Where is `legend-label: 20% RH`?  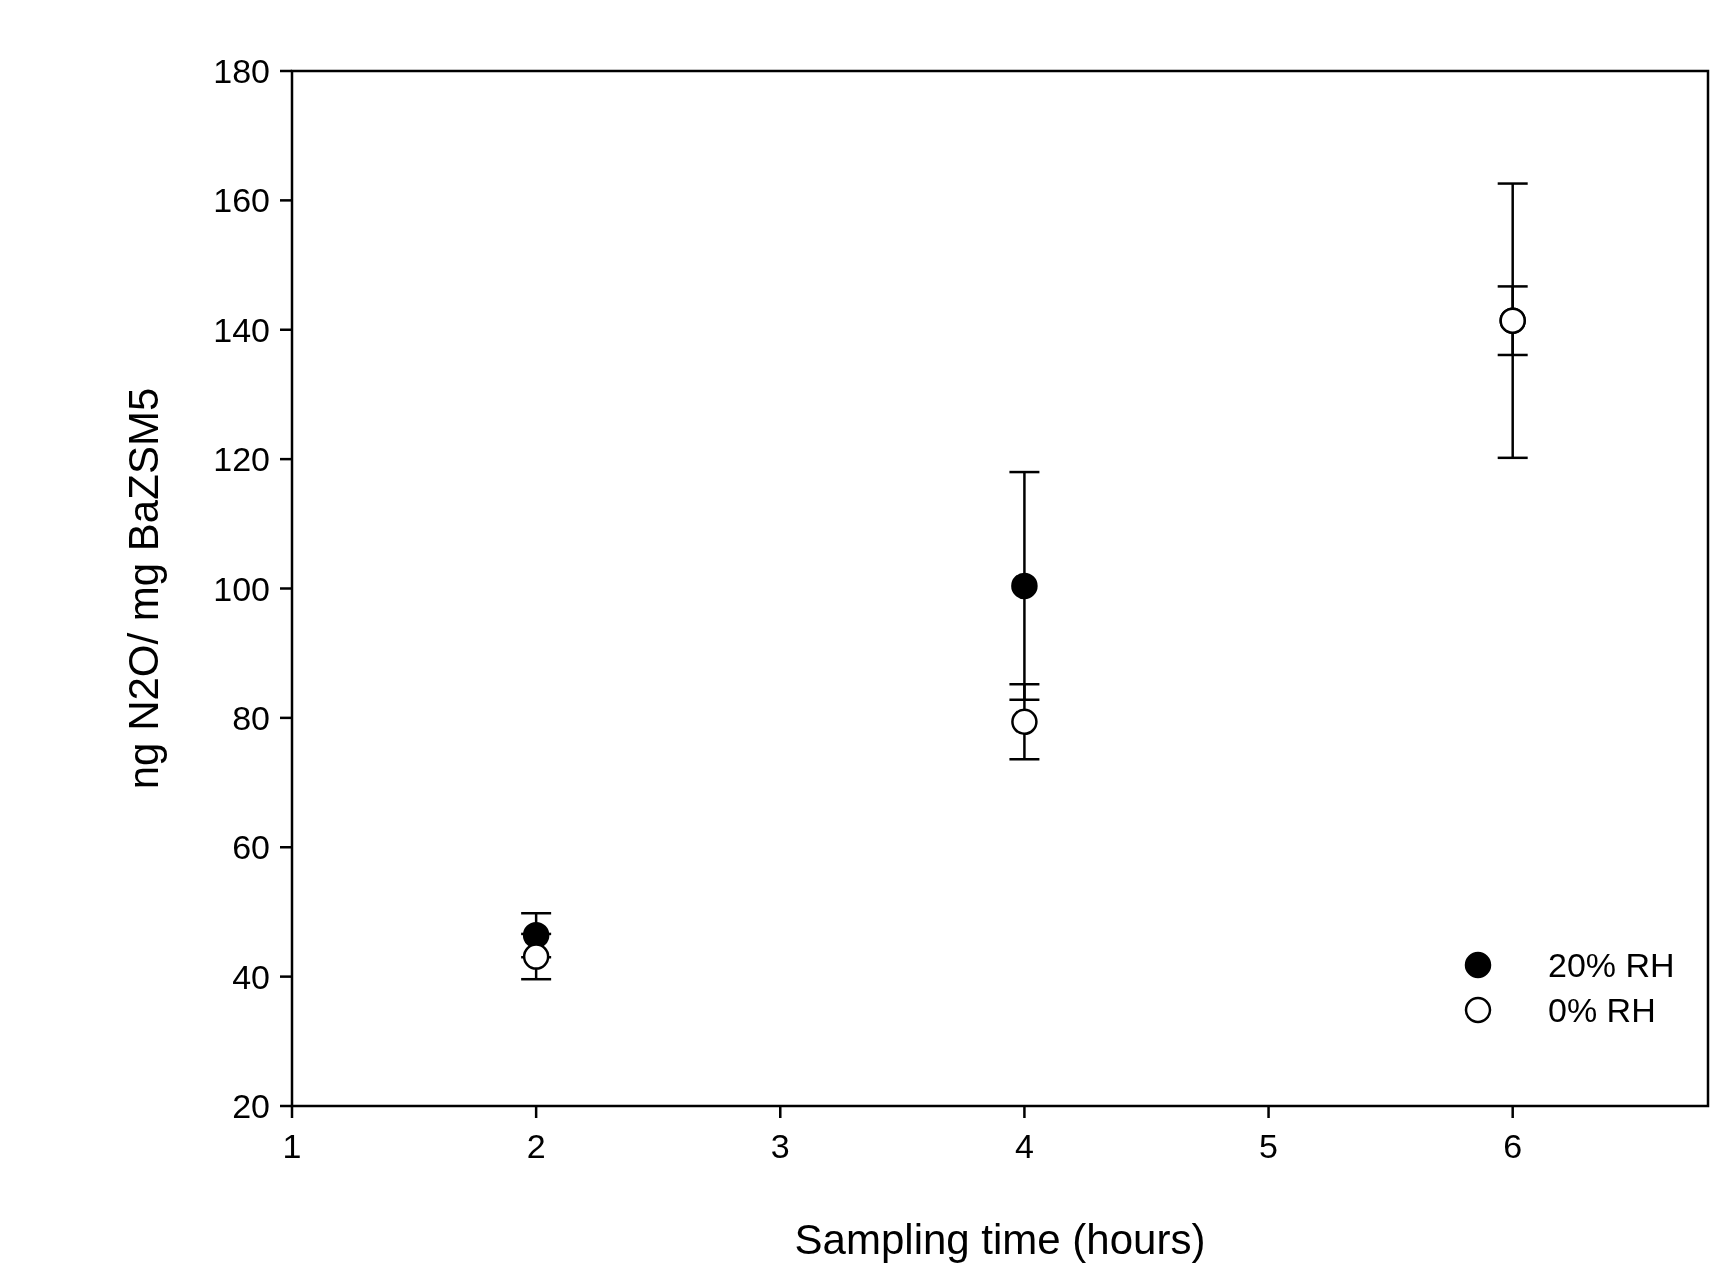 legend-label: 20% RH is located at coordinates (1611, 965).